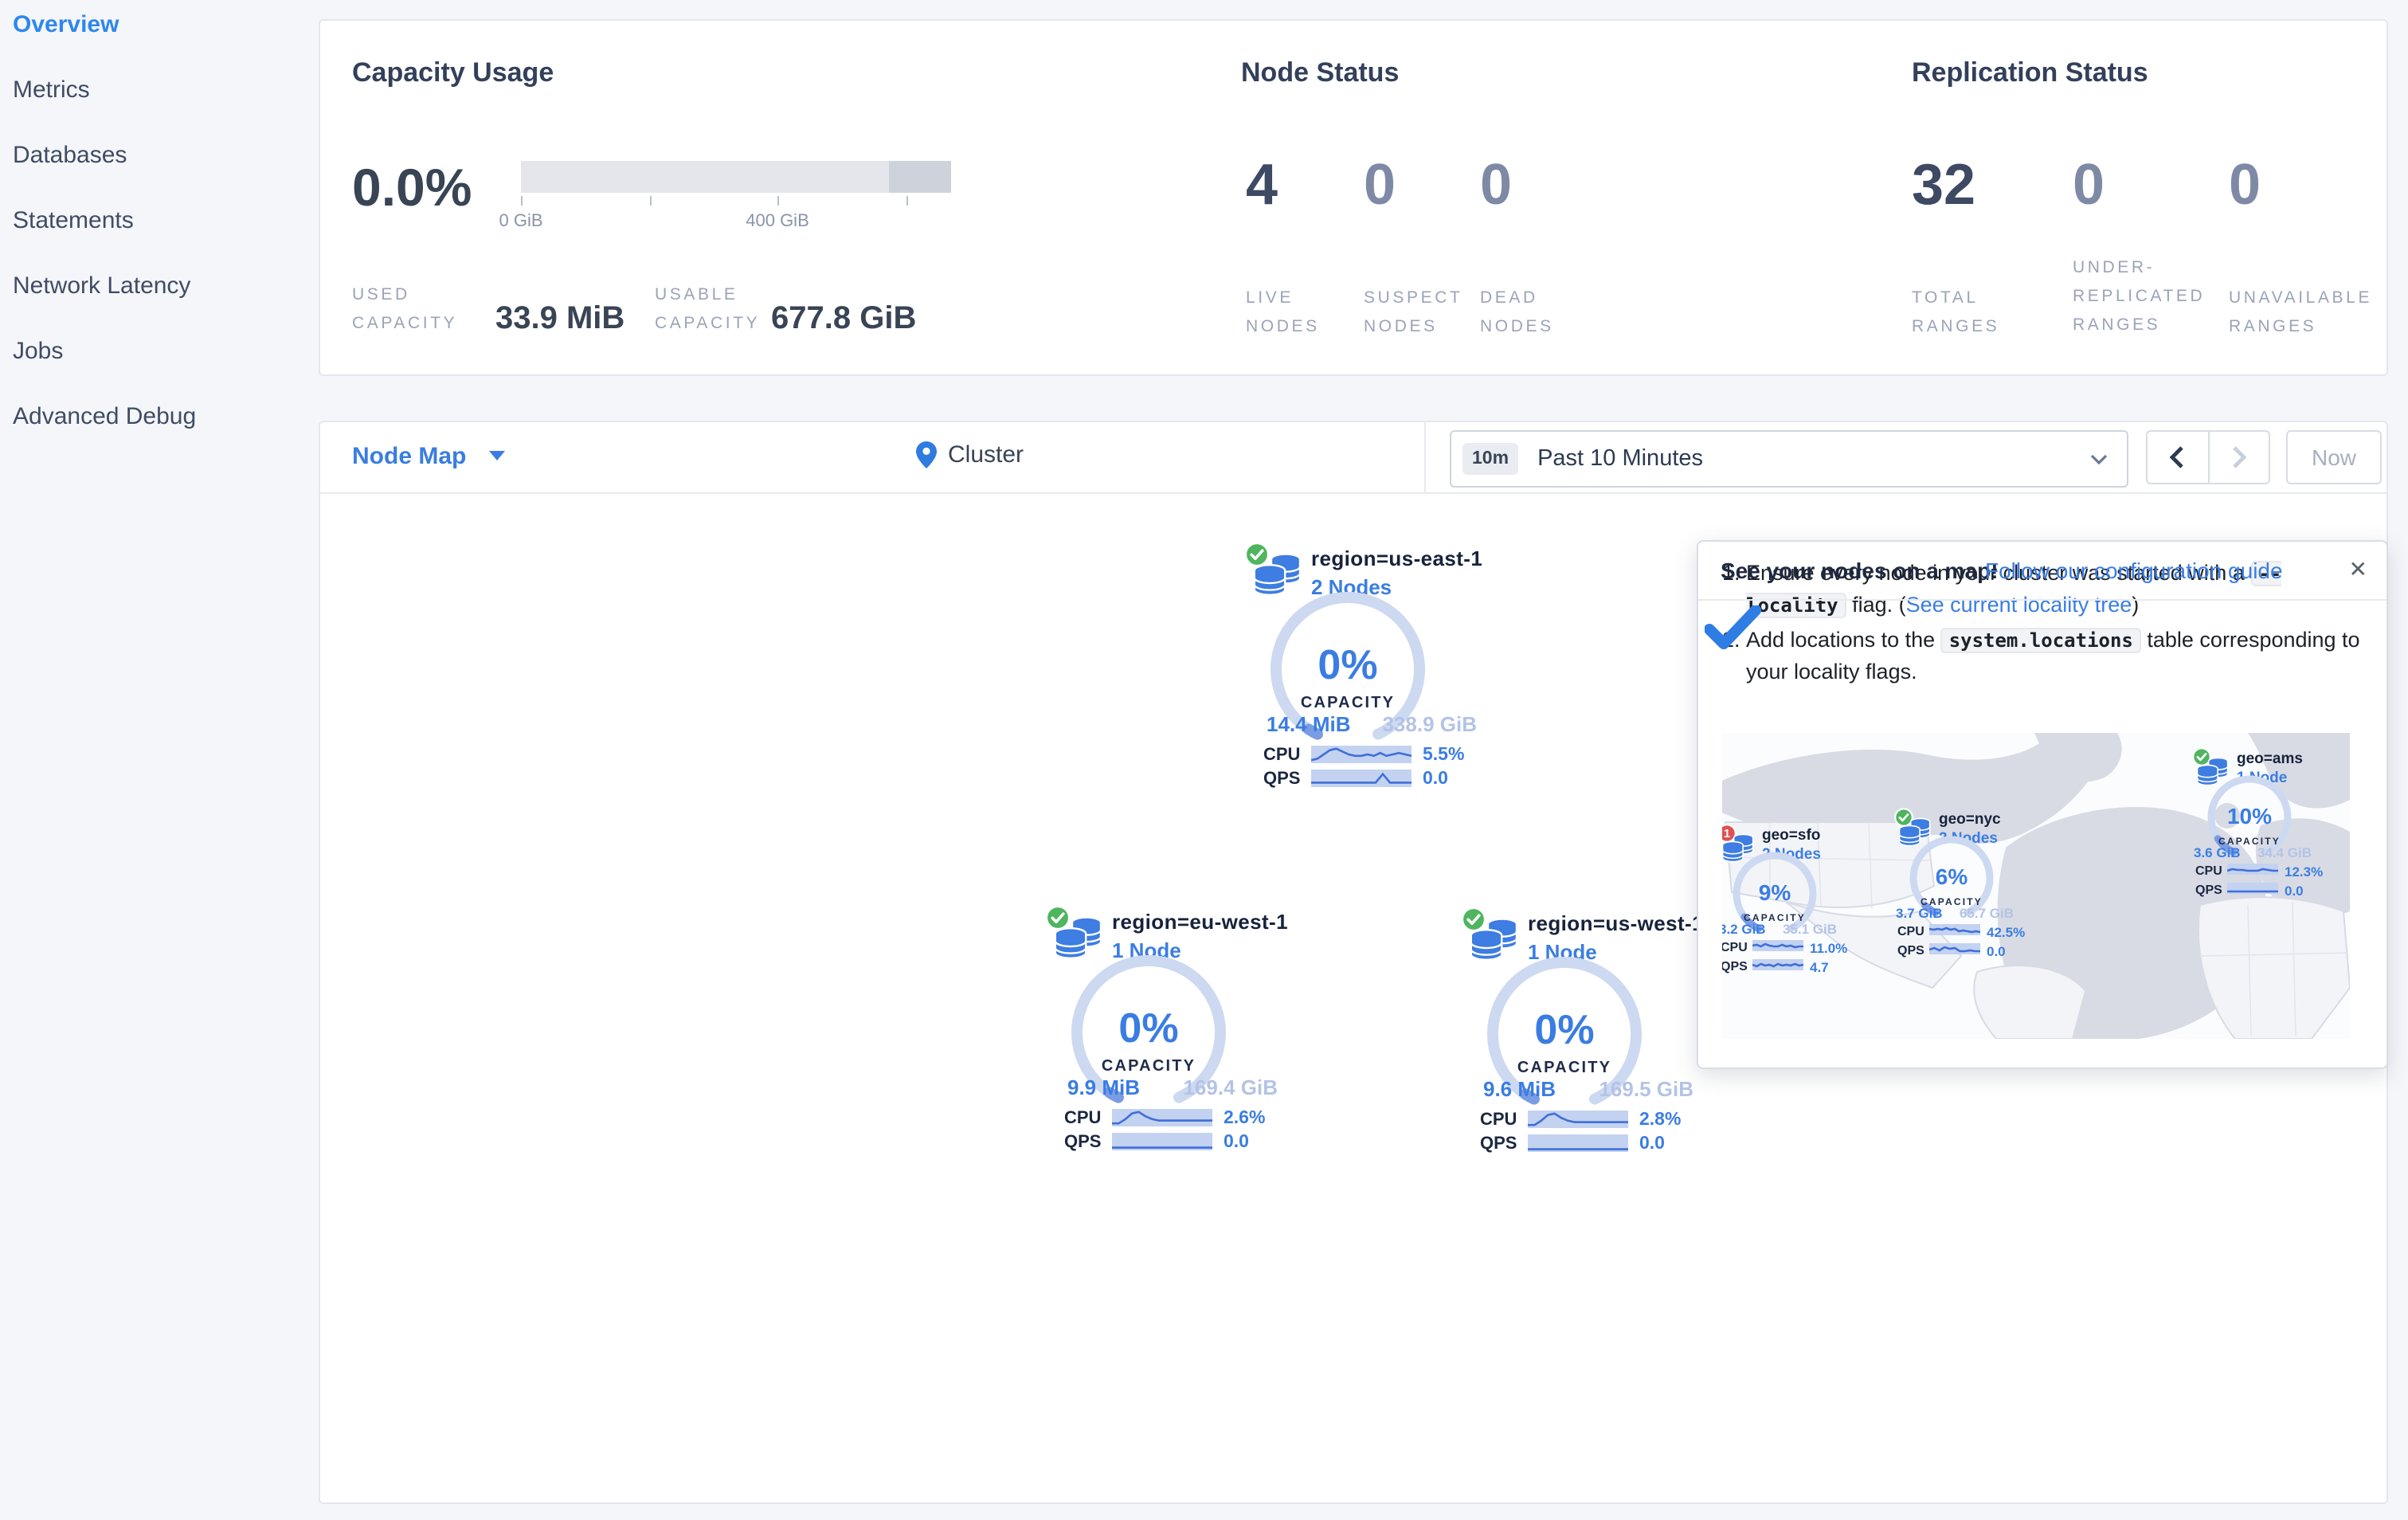  What do you see at coordinates (2305, 872) in the screenshot?
I see `cpu-value: 12.3%` at bounding box center [2305, 872].